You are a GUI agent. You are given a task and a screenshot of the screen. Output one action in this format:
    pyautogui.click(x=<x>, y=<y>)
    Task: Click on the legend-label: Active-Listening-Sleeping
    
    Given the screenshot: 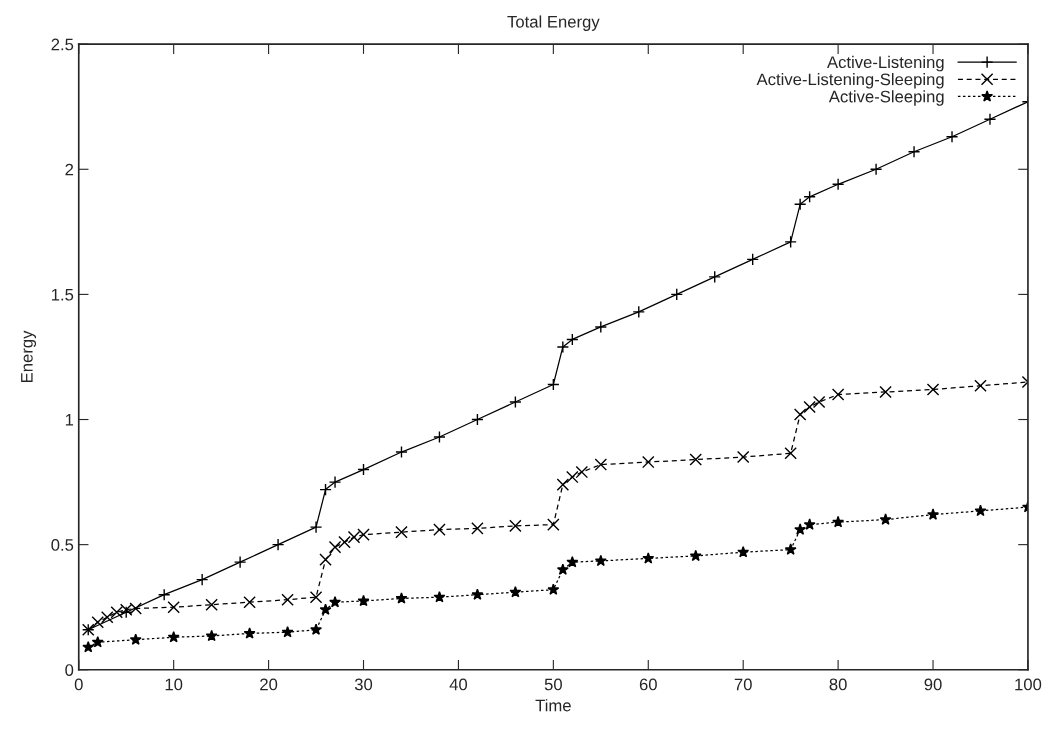 What is the action you would take?
    pyautogui.click(x=850, y=81)
    